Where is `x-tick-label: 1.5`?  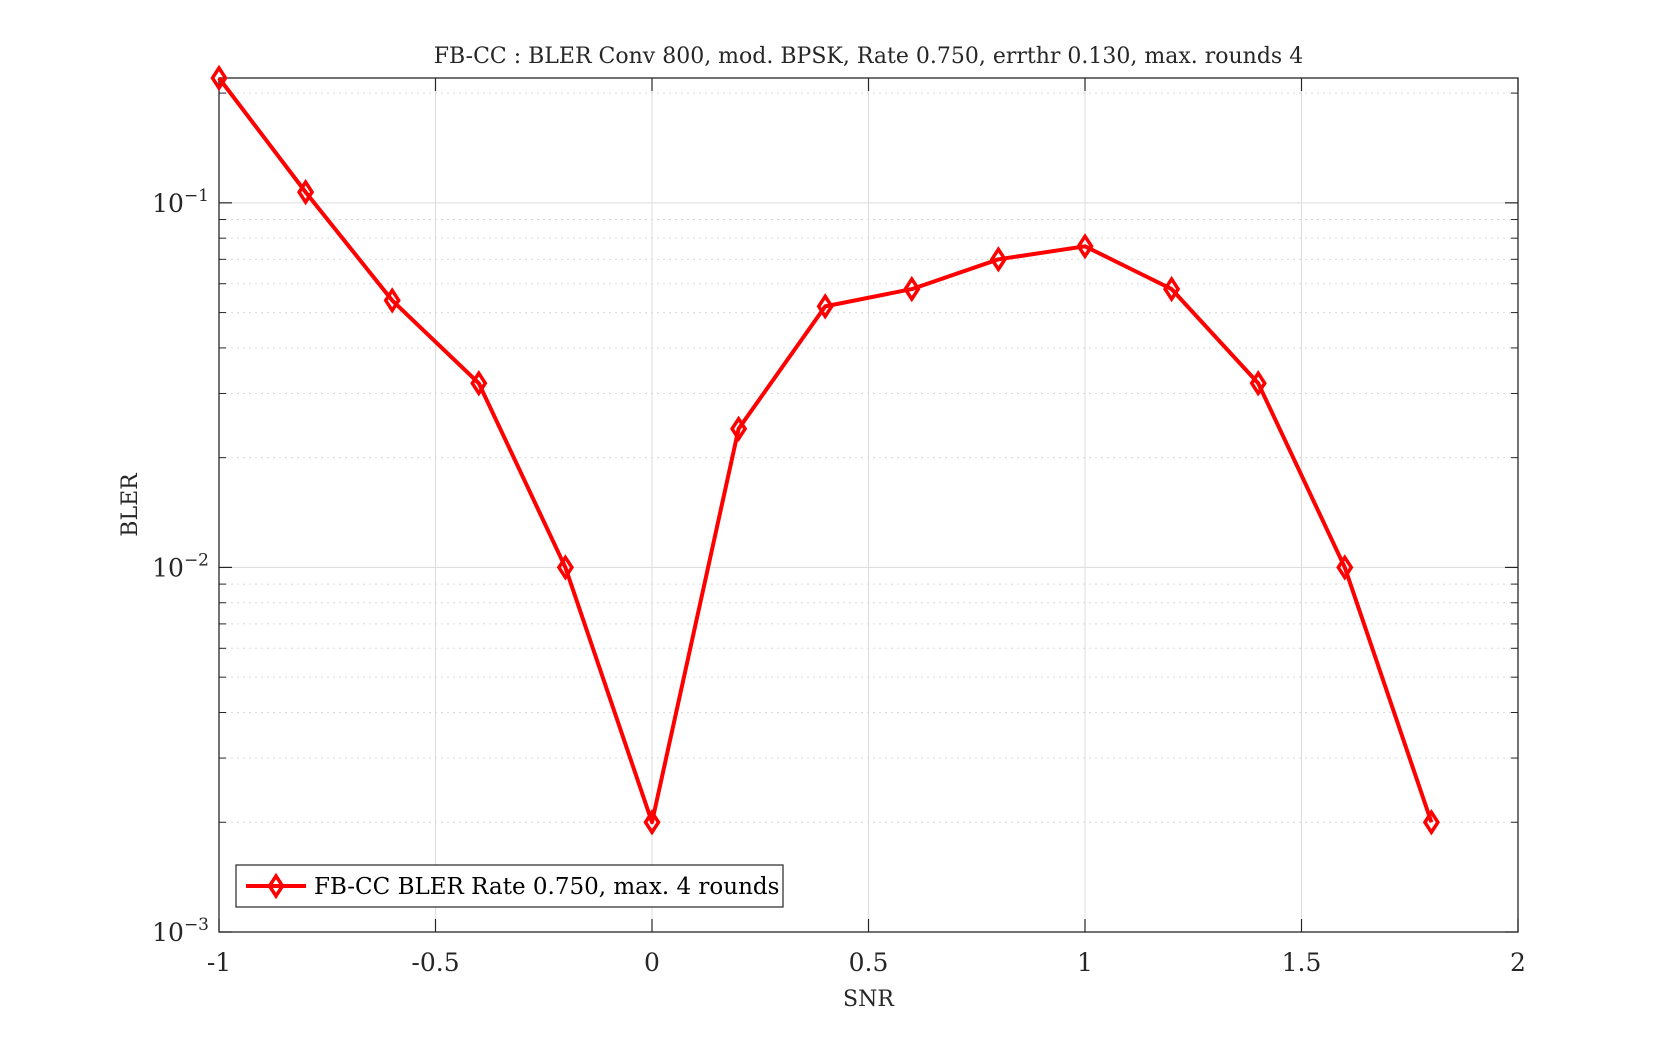
x-tick-label: 1.5 is located at coordinates (1302, 962).